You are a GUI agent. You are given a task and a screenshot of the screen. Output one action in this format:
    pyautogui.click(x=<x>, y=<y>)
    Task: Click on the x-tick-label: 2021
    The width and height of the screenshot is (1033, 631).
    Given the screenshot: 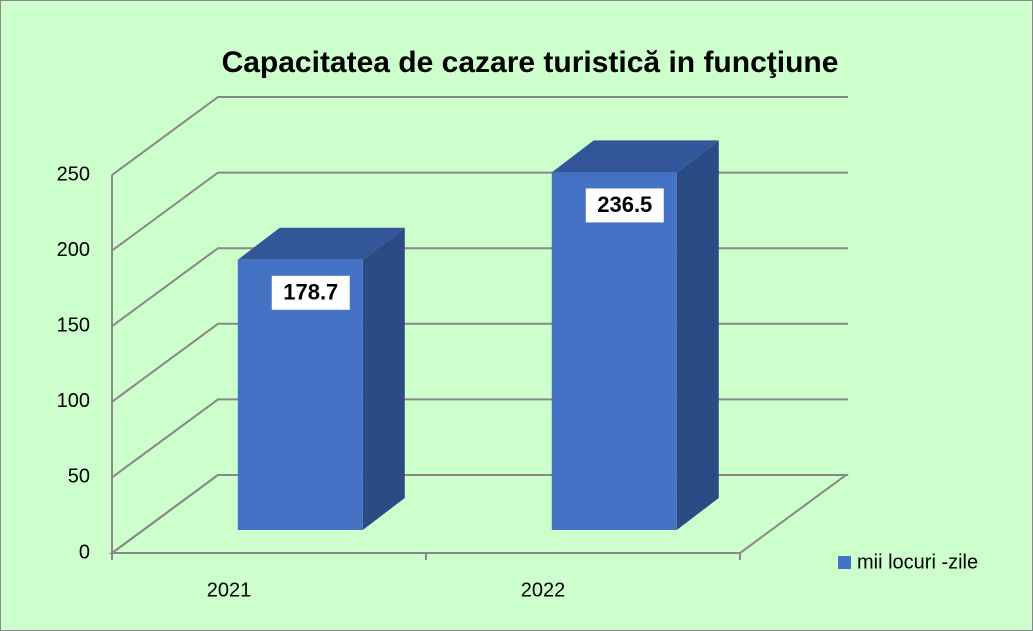 What is the action you would take?
    pyautogui.click(x=229, y=590)
    